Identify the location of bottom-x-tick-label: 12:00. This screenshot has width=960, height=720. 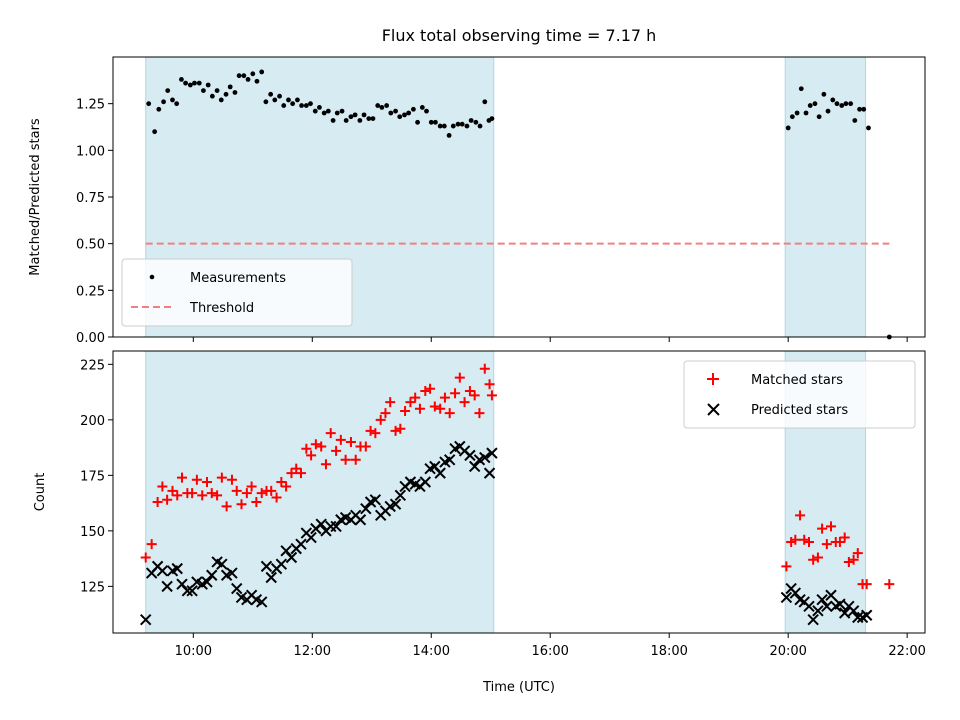
(312, 651).